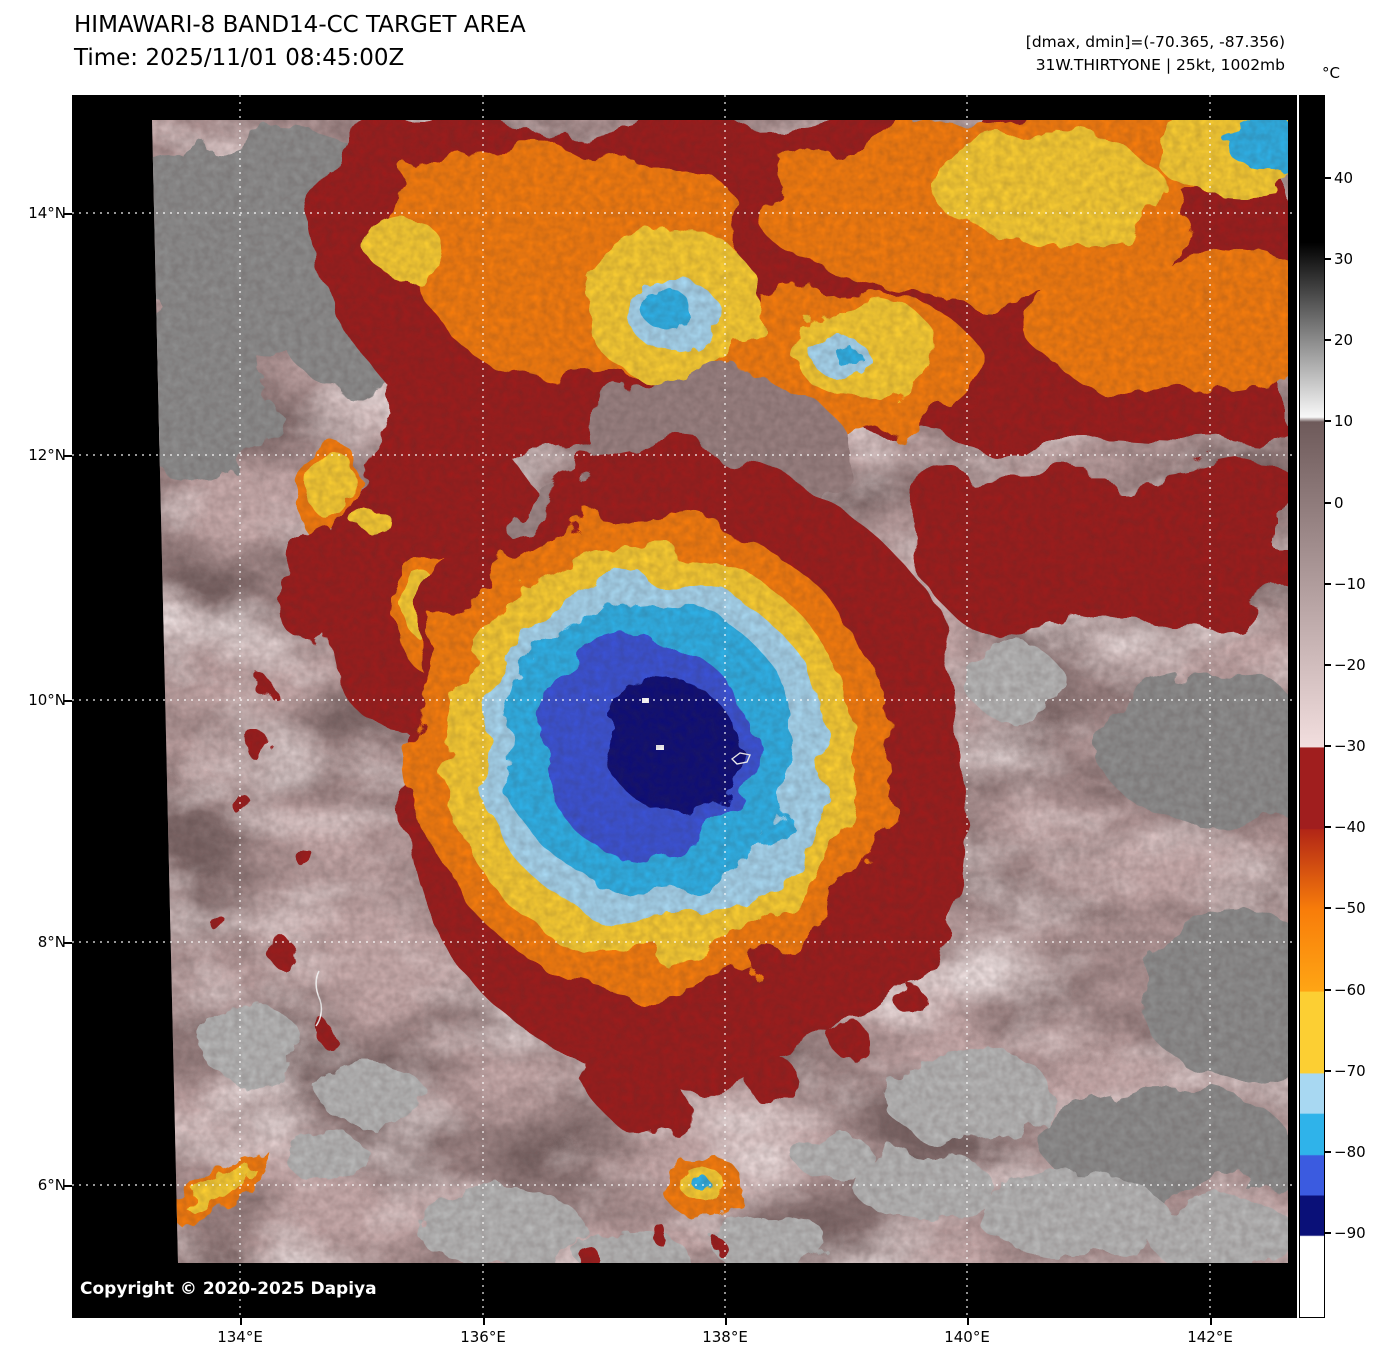 The image size is (1390, 1359). I want to click on colorbar-tick-m50: −50, so click(1345, 908).